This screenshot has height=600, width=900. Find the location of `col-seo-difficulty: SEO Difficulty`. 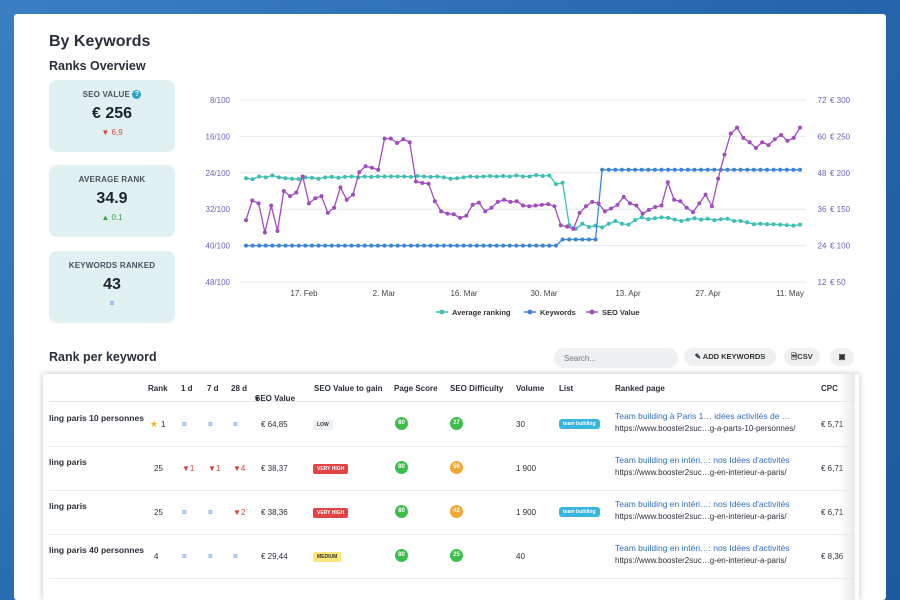

col-seo-difficulty: SEO Difficulty is located at coordinates (477, 388).